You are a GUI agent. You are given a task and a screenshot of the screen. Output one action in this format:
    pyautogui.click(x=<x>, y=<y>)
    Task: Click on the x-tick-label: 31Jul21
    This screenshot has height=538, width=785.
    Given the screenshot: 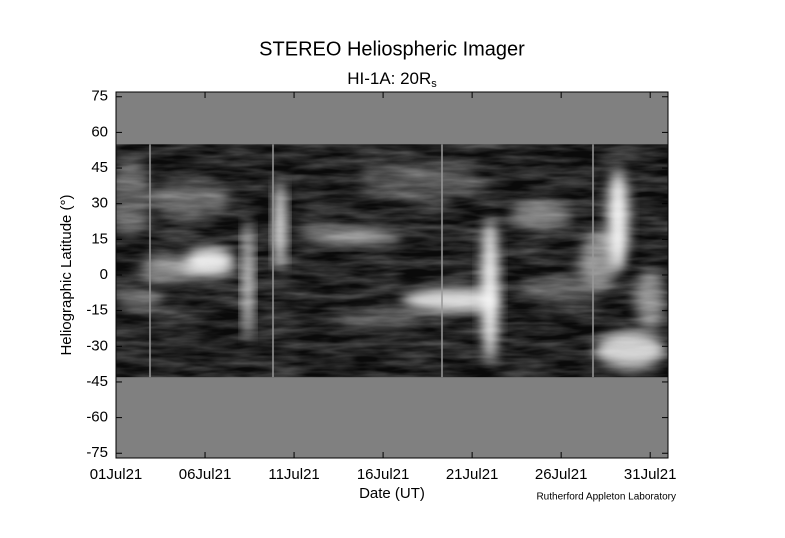 What is the action you would take?
    pyautogui.click(x=650, y=474)
    